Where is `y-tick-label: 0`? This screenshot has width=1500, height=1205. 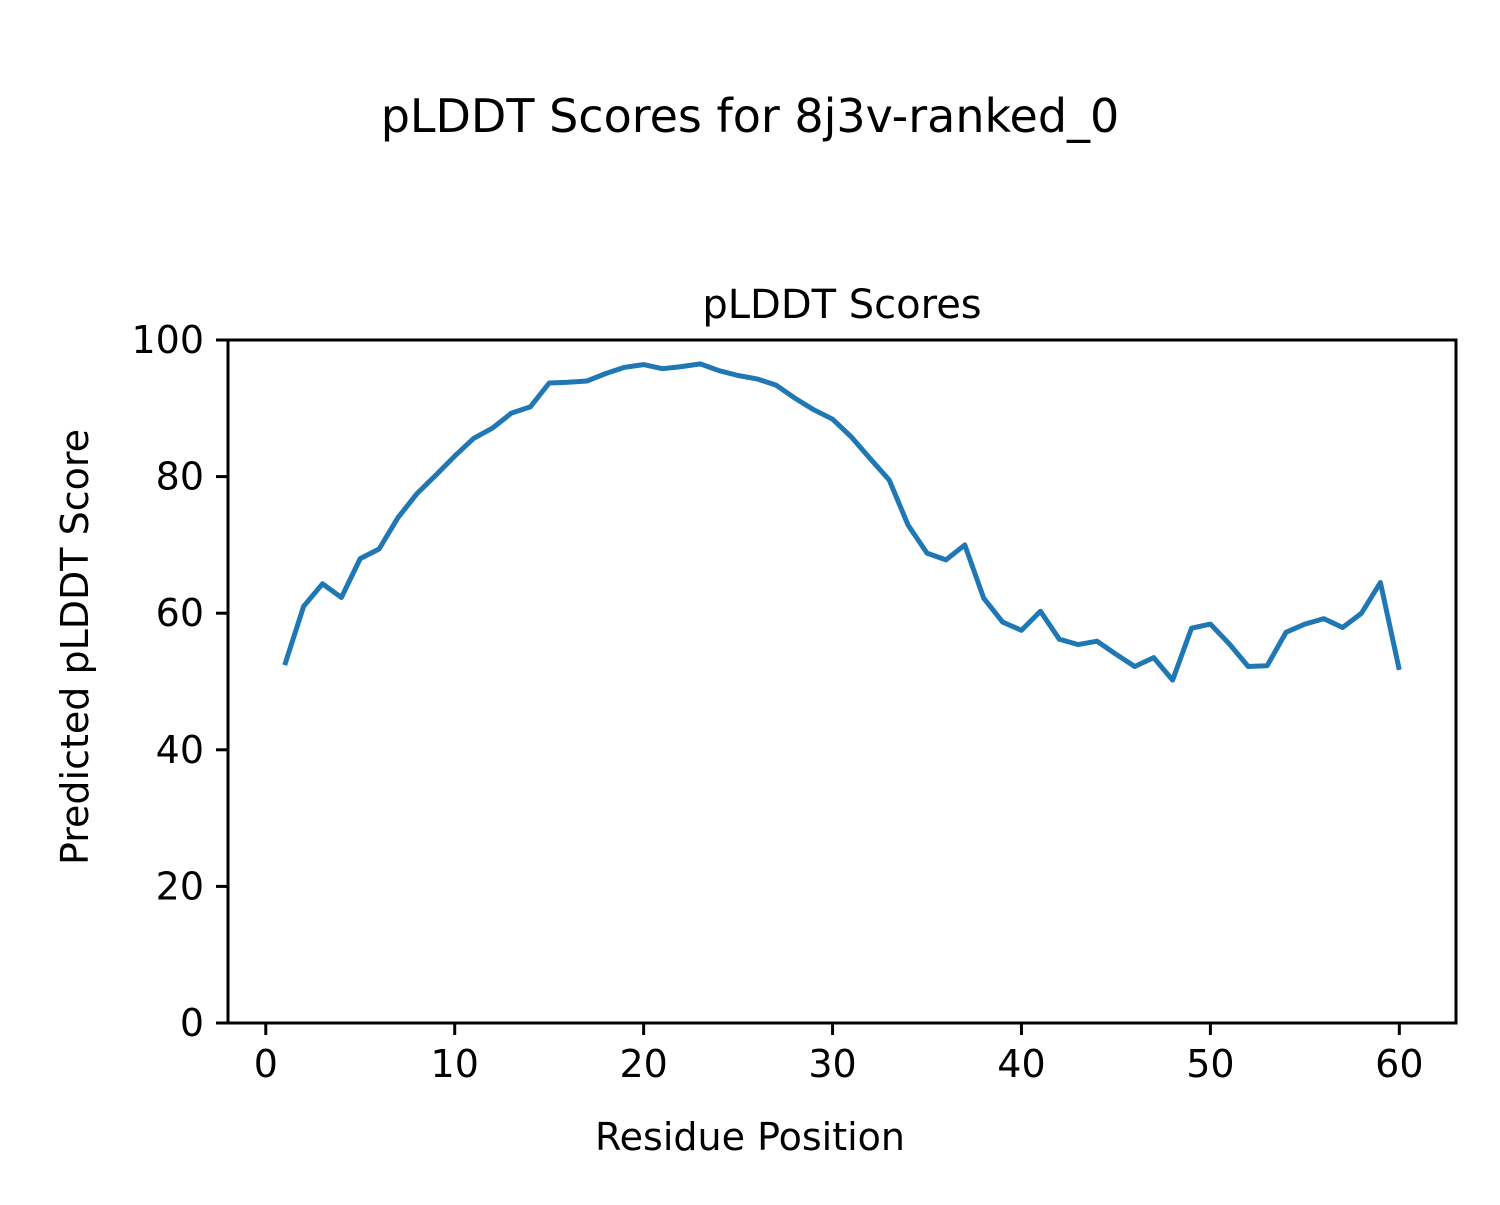 y-tick-label: 0 is located at coordinates (192, 1023).